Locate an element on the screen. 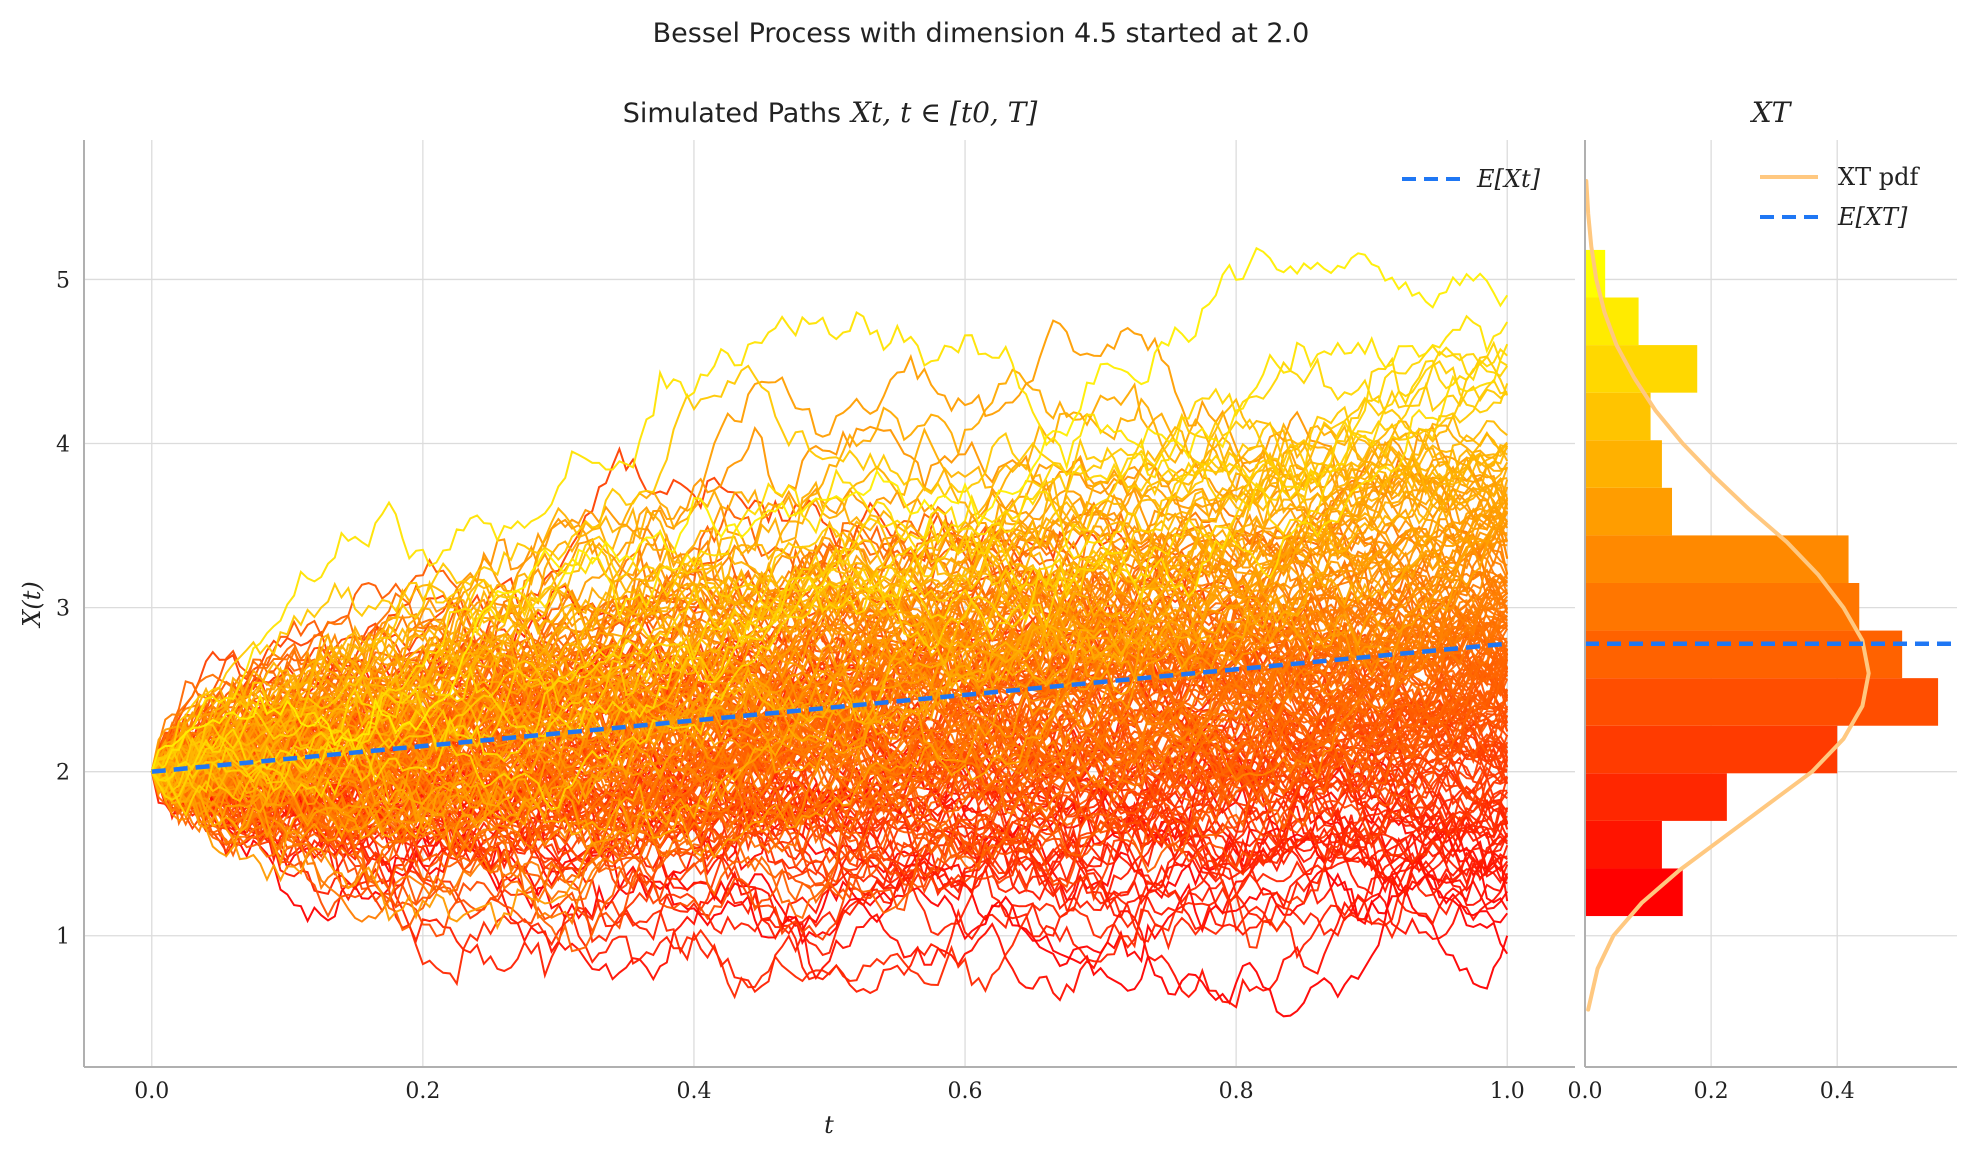  paths-y-axis-label: X(t) is located at coordinates (32, 604).